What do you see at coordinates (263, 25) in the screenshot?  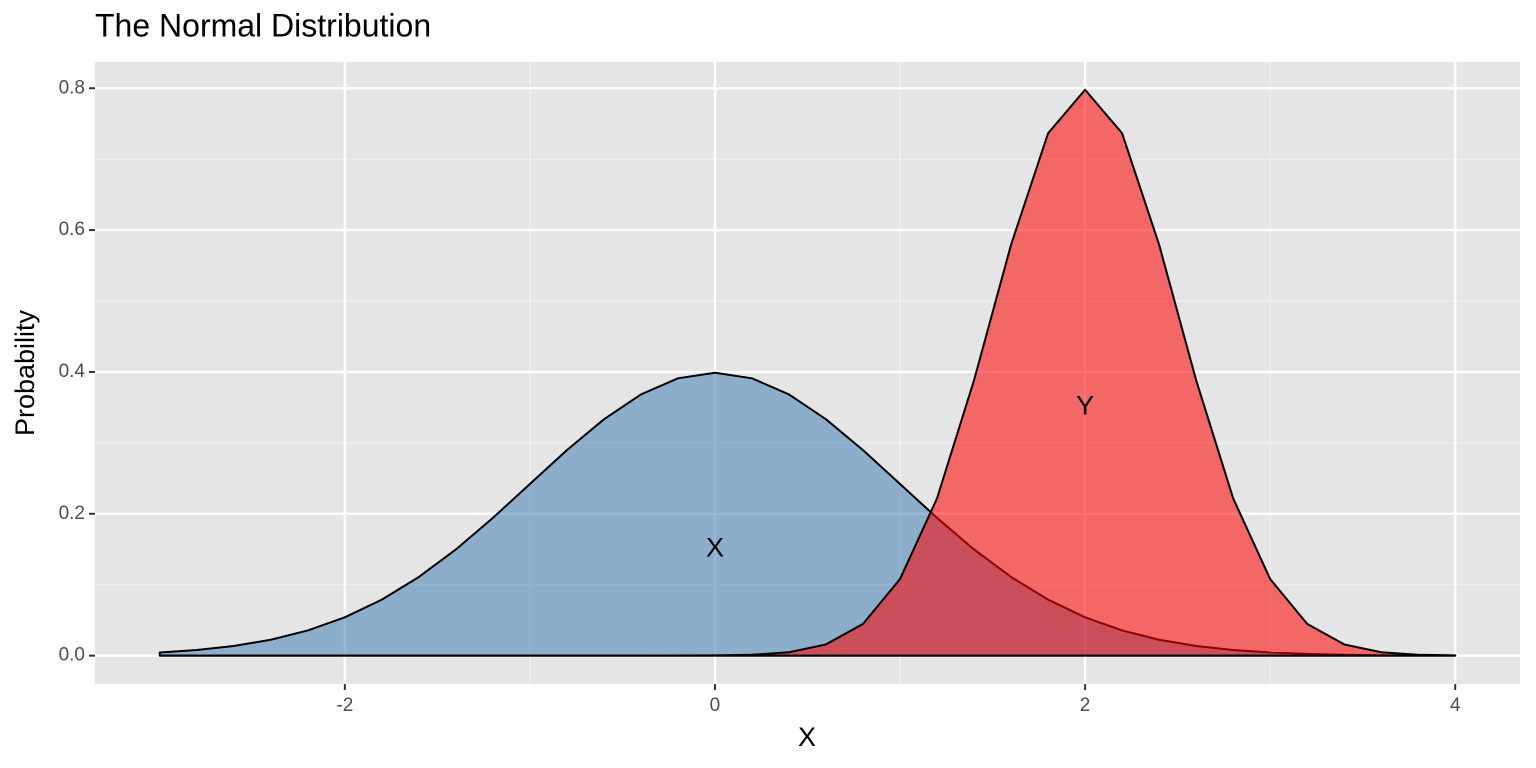 I see `chart-title: The Normal Distribution` at bounding box center [263, 25].